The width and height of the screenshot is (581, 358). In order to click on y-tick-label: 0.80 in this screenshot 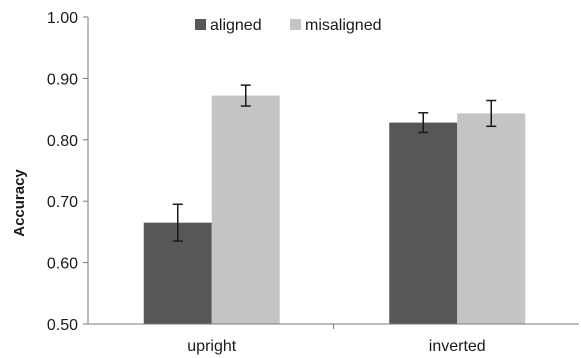, I will do `click(62, 141)`.